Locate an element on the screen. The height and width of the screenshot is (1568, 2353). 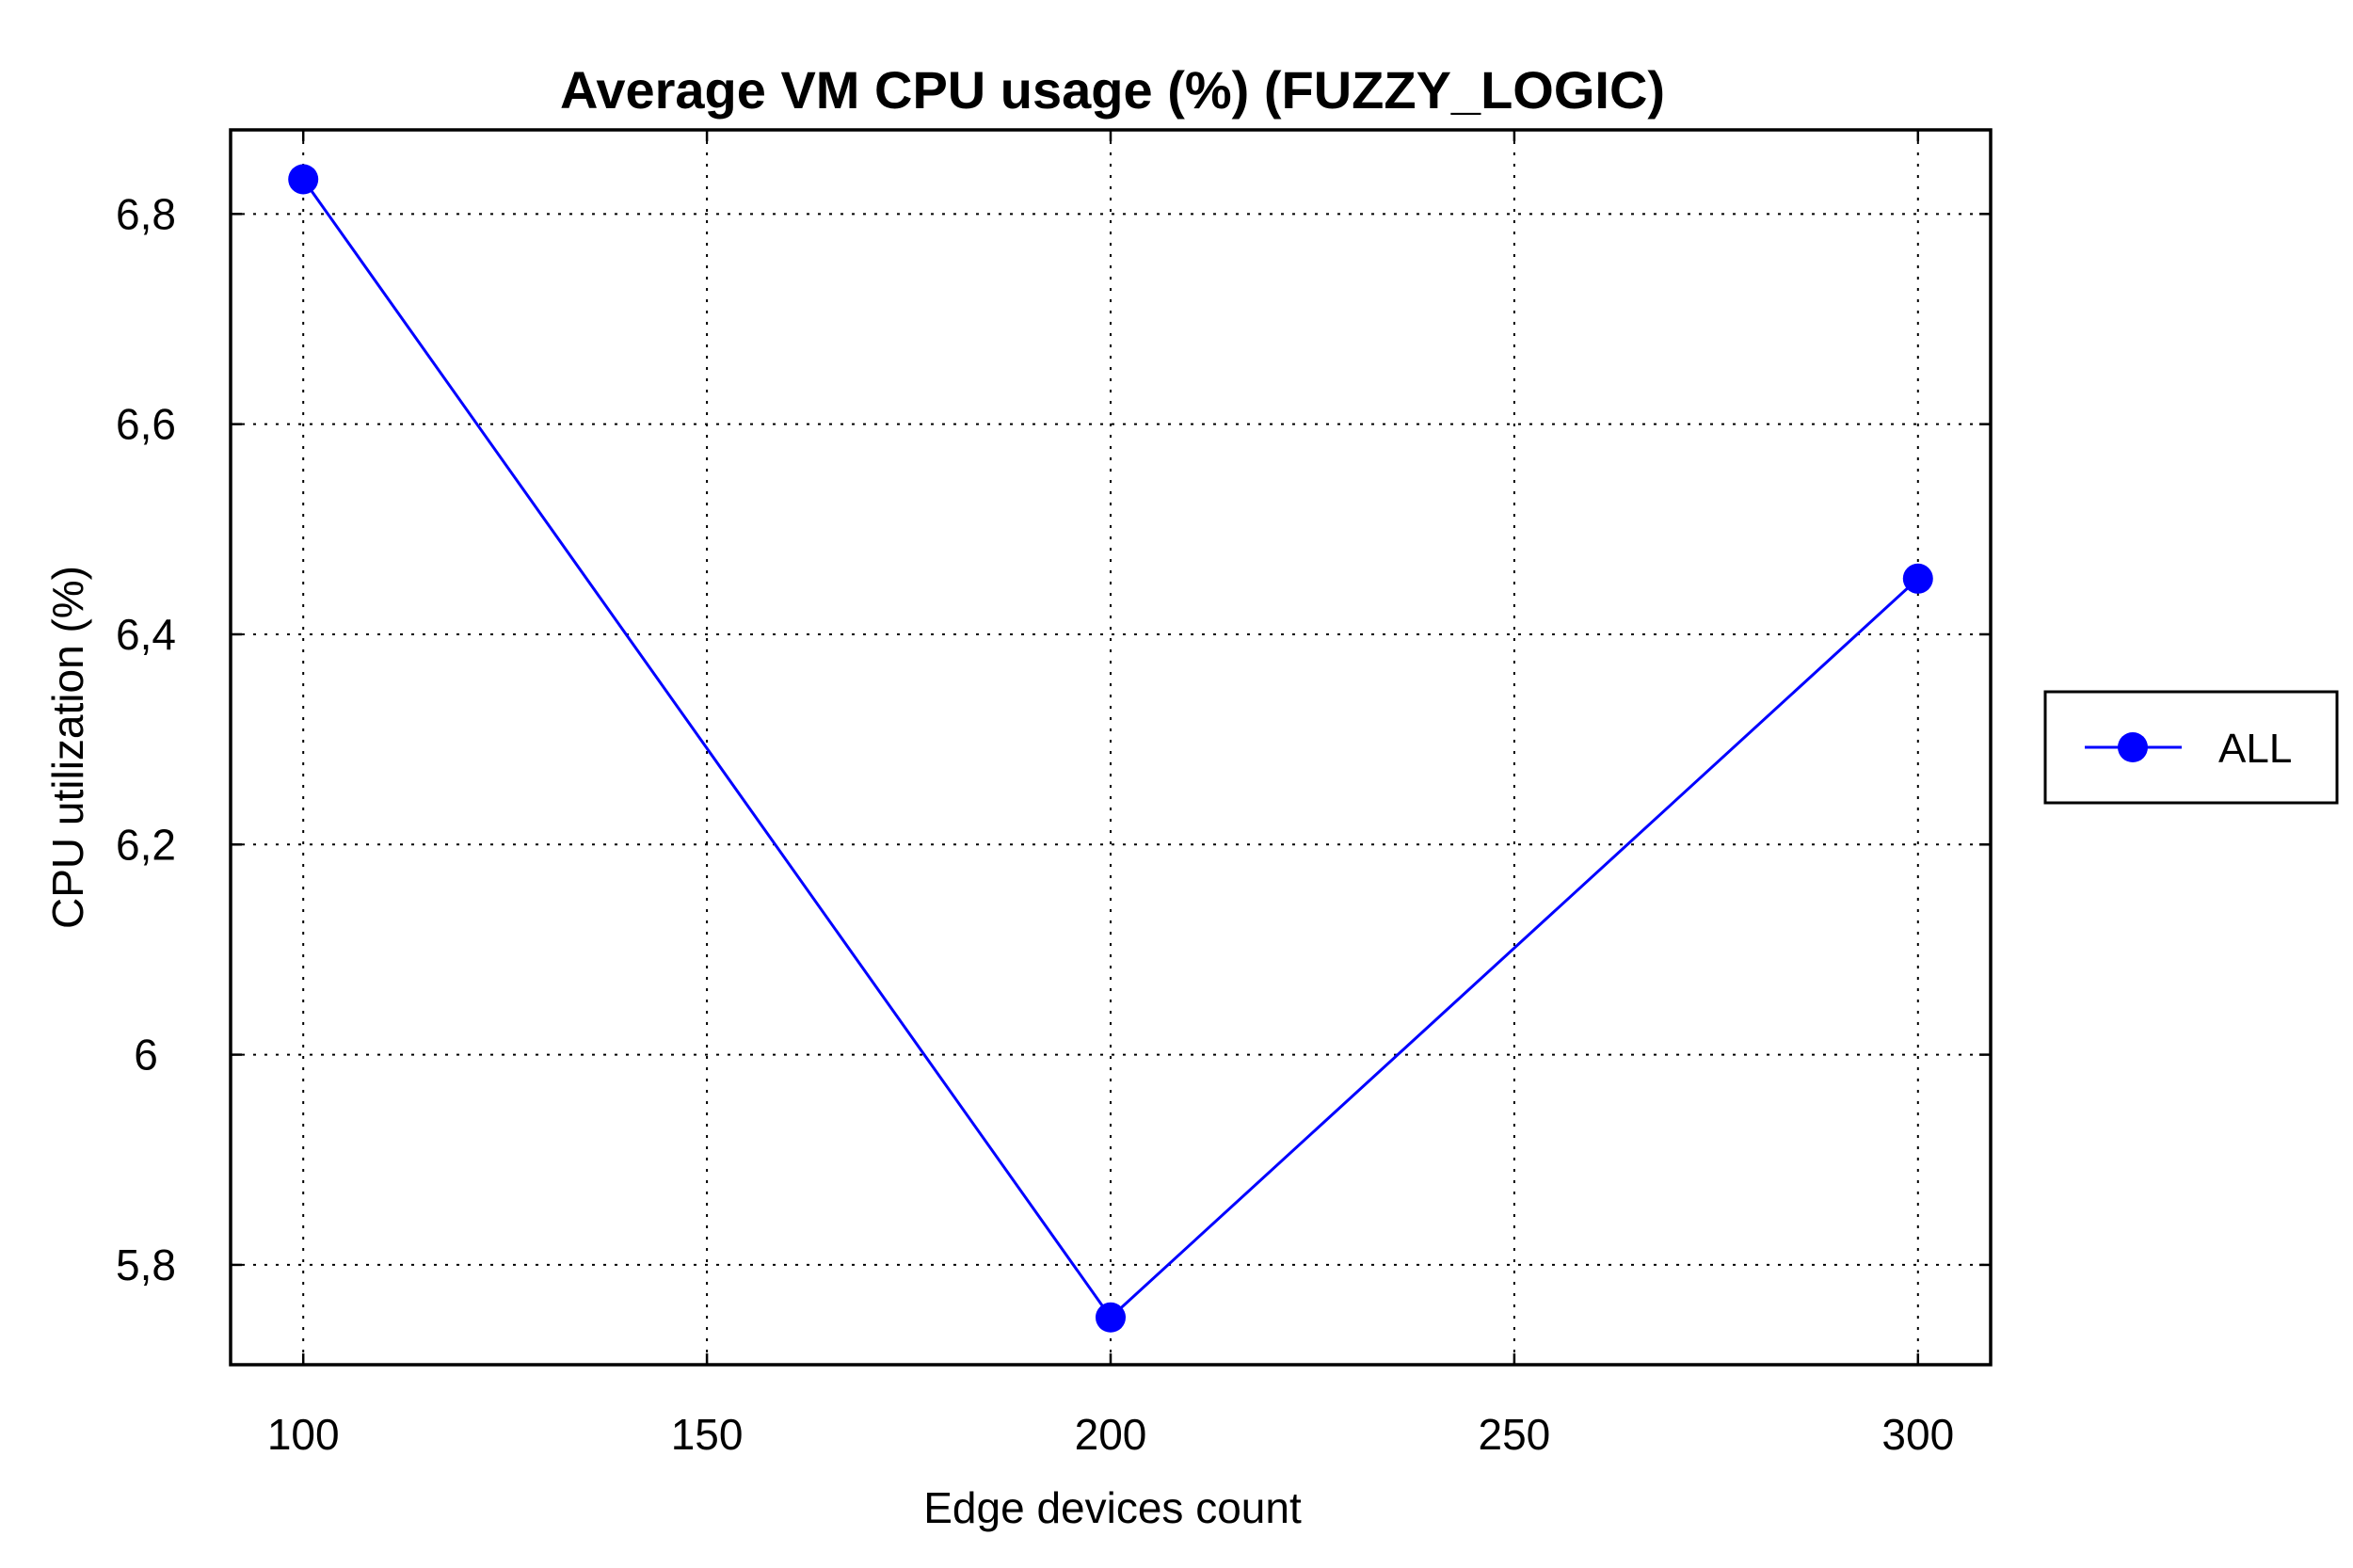
y-tick-label: 6 is located at coordinates (146, 1055).